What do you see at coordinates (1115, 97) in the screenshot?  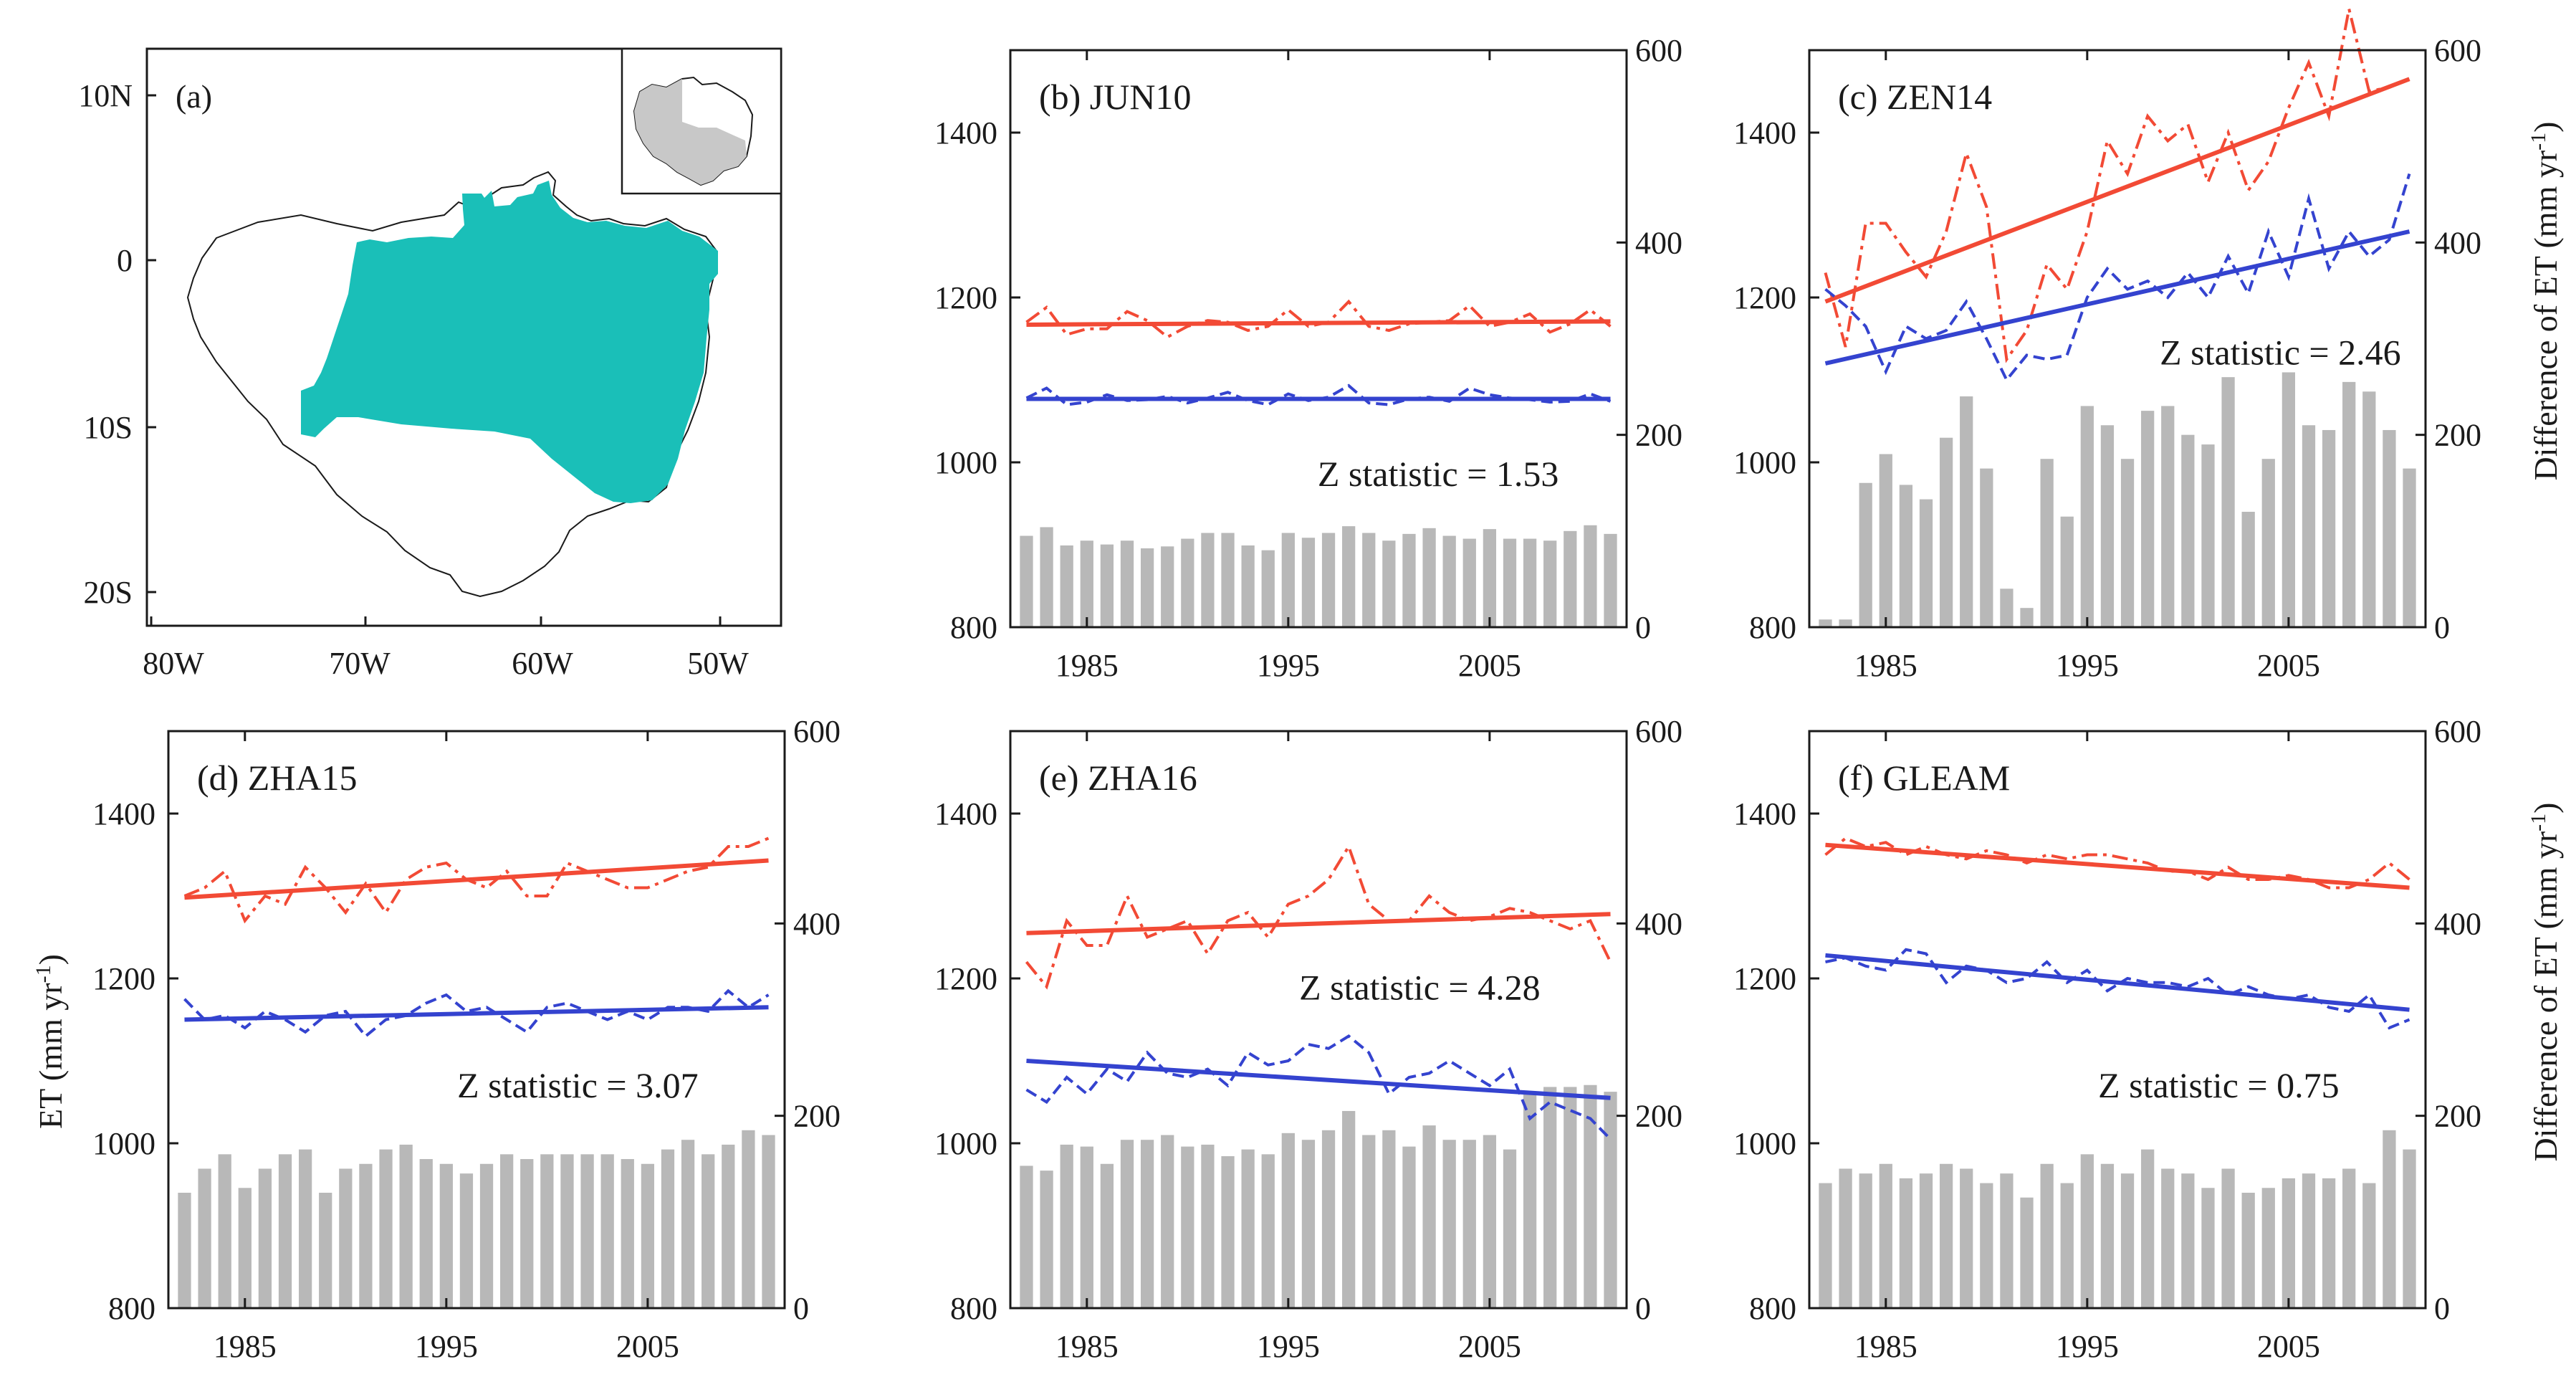 I see `panel-label: (b) JUN10` at bounding box center [1115, 97].